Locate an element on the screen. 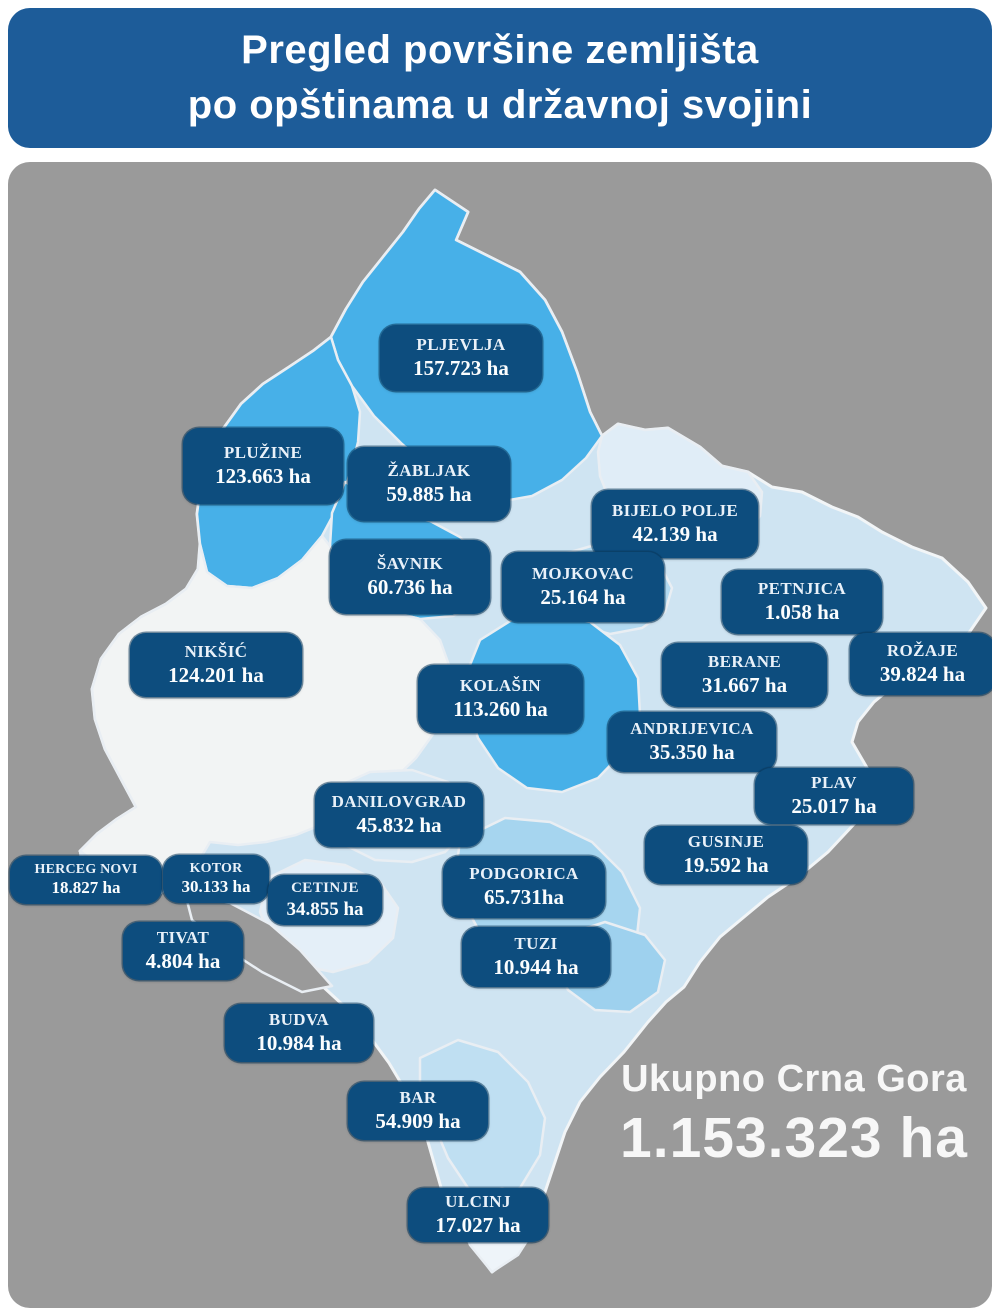 The width and height of the screenshot is (1000, 1316). municipality-area: 124.201 ha is located at coordinates (216, 674).